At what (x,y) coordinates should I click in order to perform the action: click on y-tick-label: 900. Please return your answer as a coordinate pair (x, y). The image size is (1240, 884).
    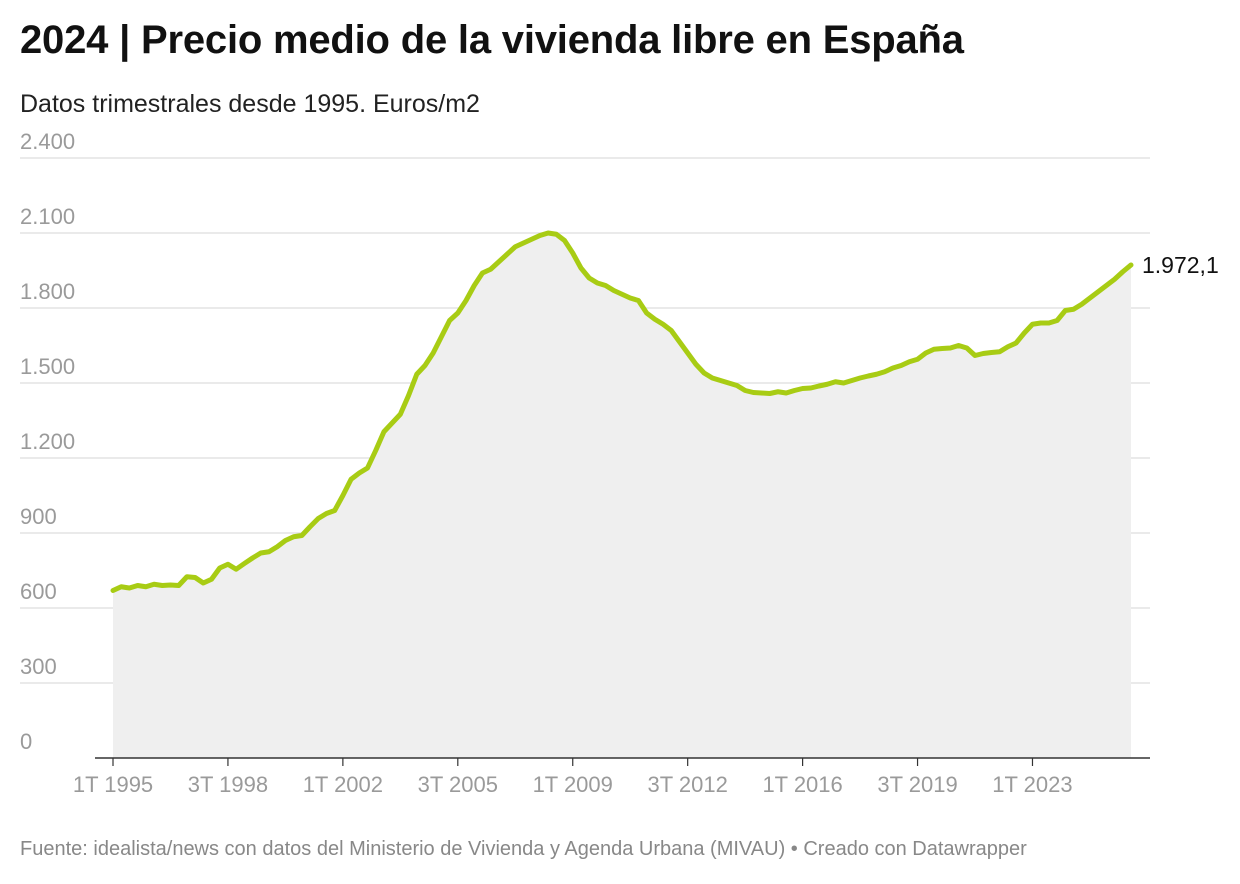
    Looking at the image, I should click on (38, 516).